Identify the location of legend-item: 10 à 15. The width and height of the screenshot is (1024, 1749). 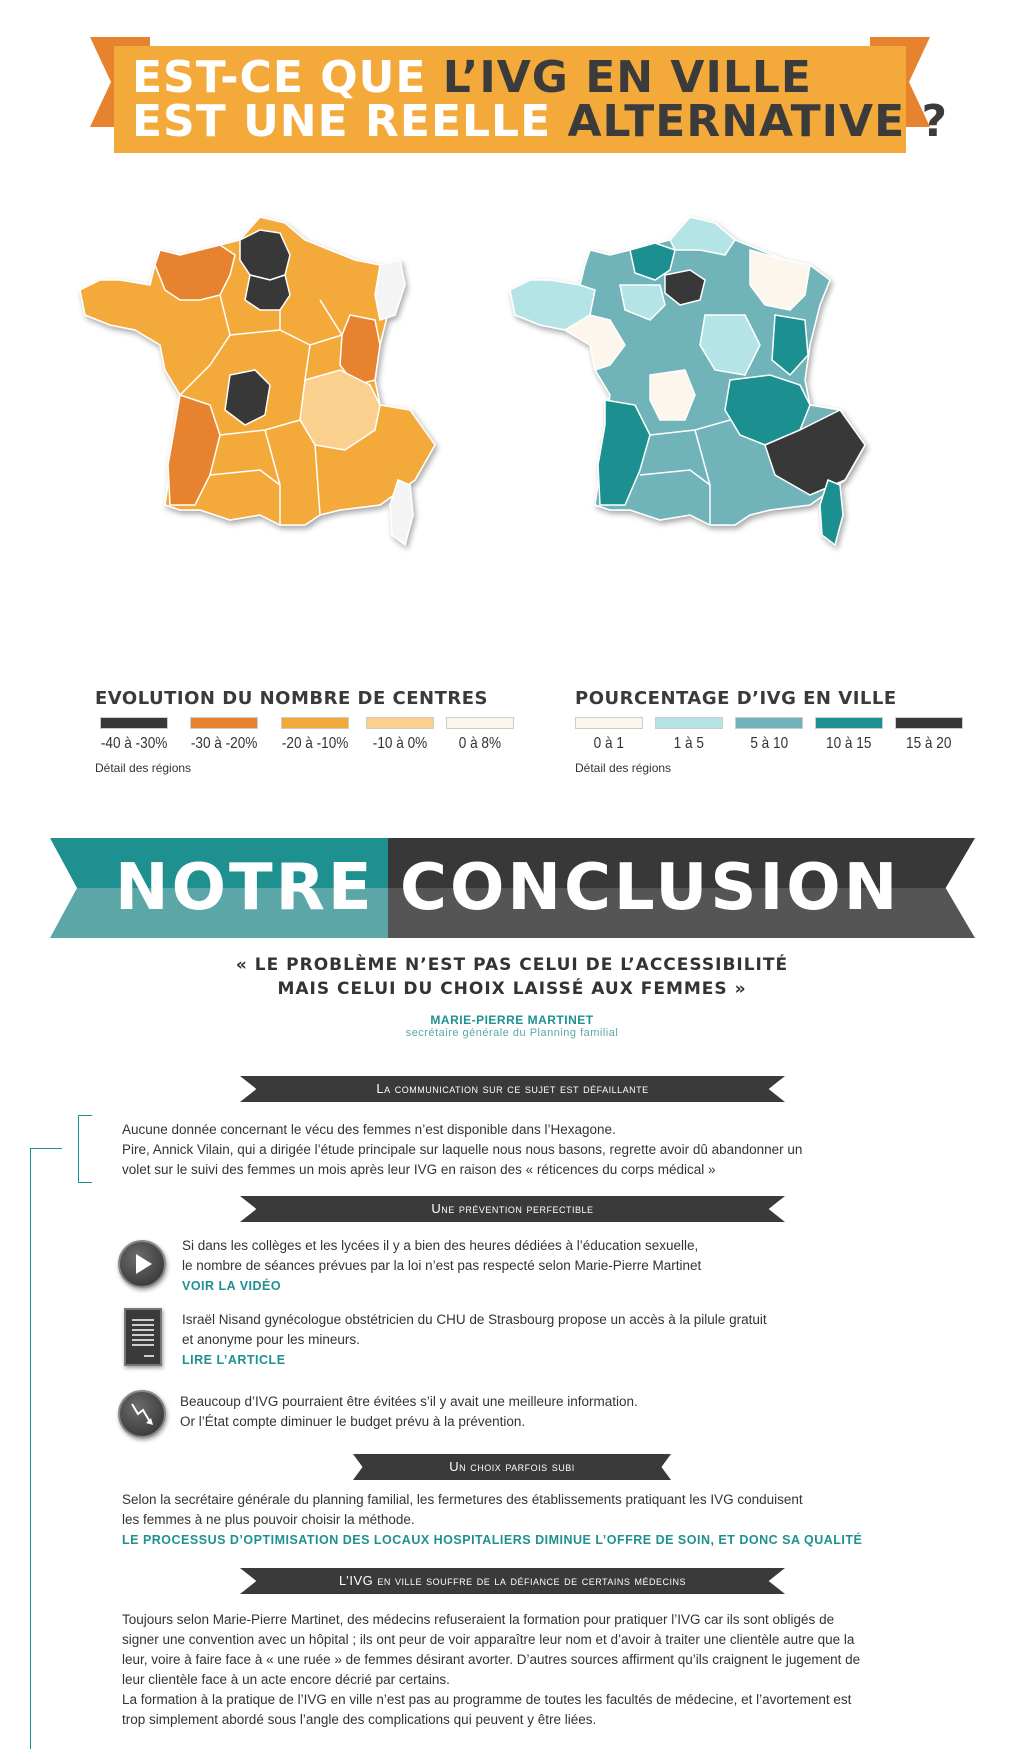
(849, 735).